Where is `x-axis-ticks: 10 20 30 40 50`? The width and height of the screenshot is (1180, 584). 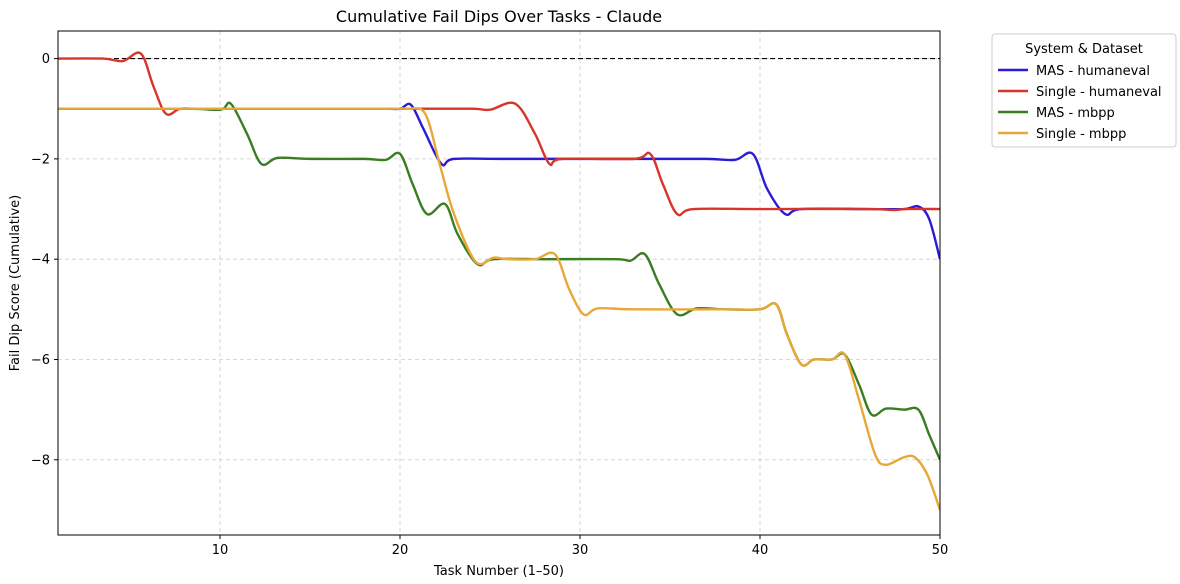 x-axis-ticks: 10 20 30 40 50 is located at coordinates (580, 546).